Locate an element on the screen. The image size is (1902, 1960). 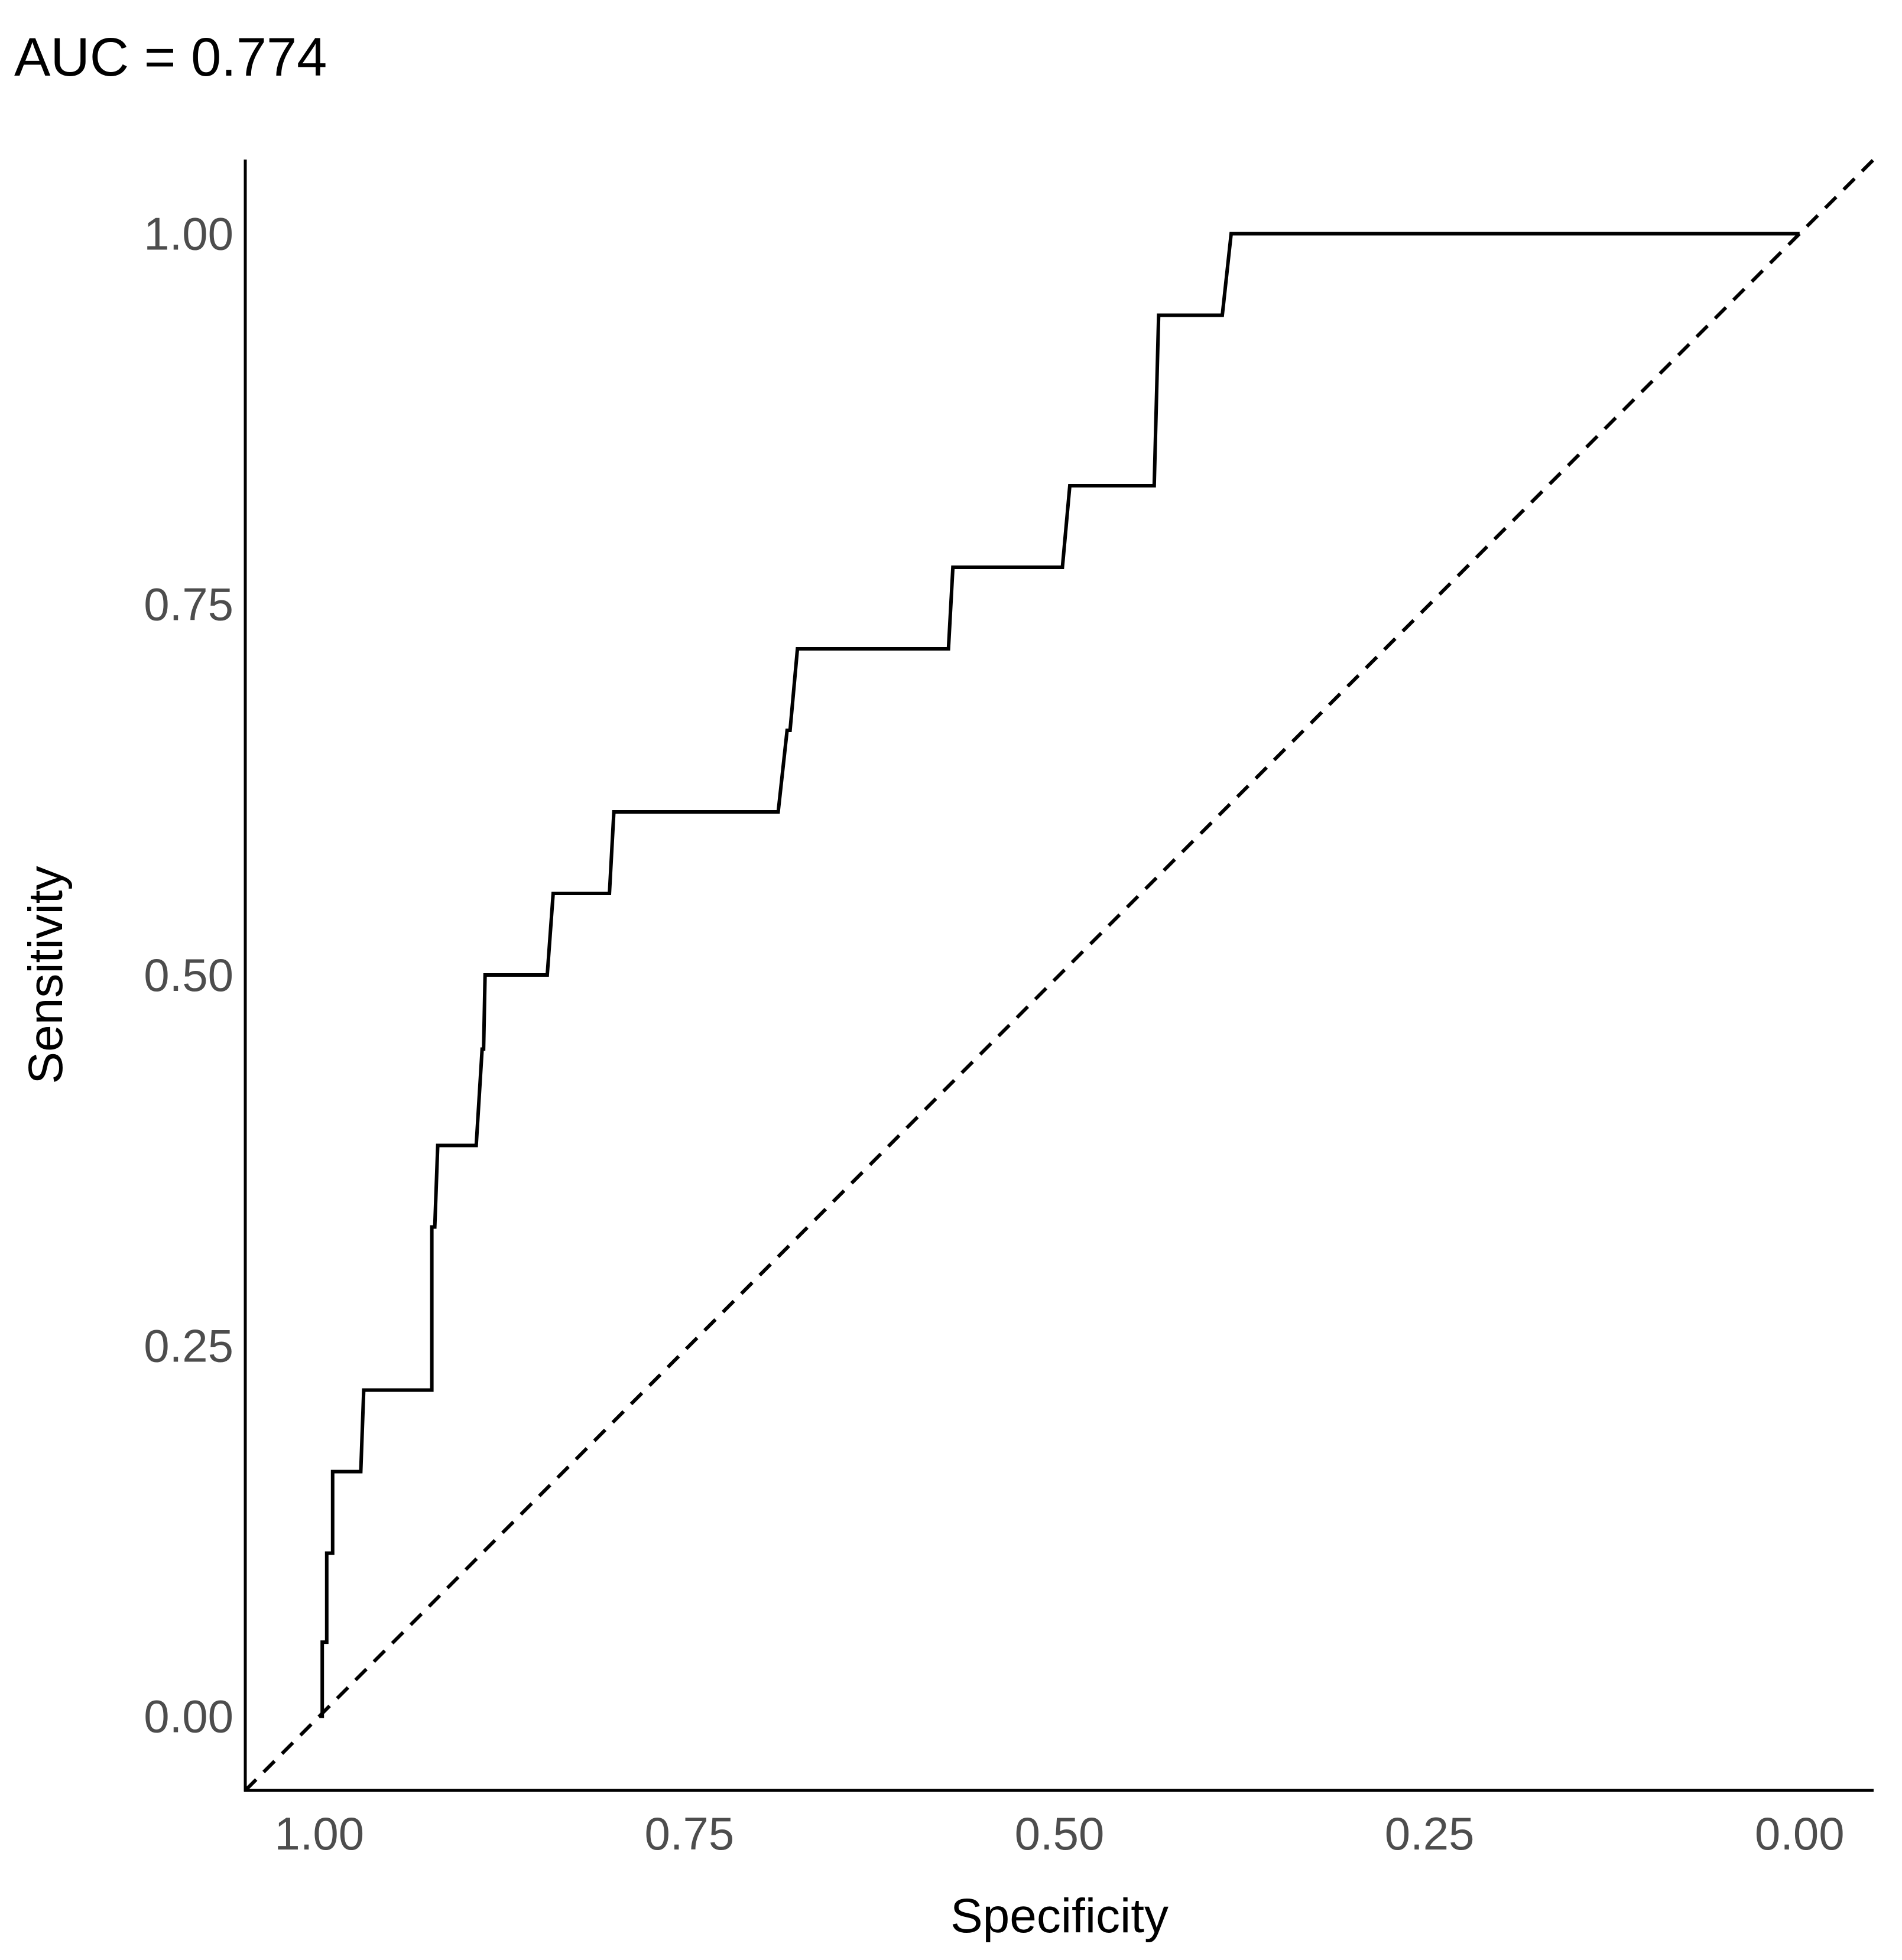
x-axis-ticks: 1.00 0.75 0.50 0.25 0.00 is located at coordinates (1059, 1834).